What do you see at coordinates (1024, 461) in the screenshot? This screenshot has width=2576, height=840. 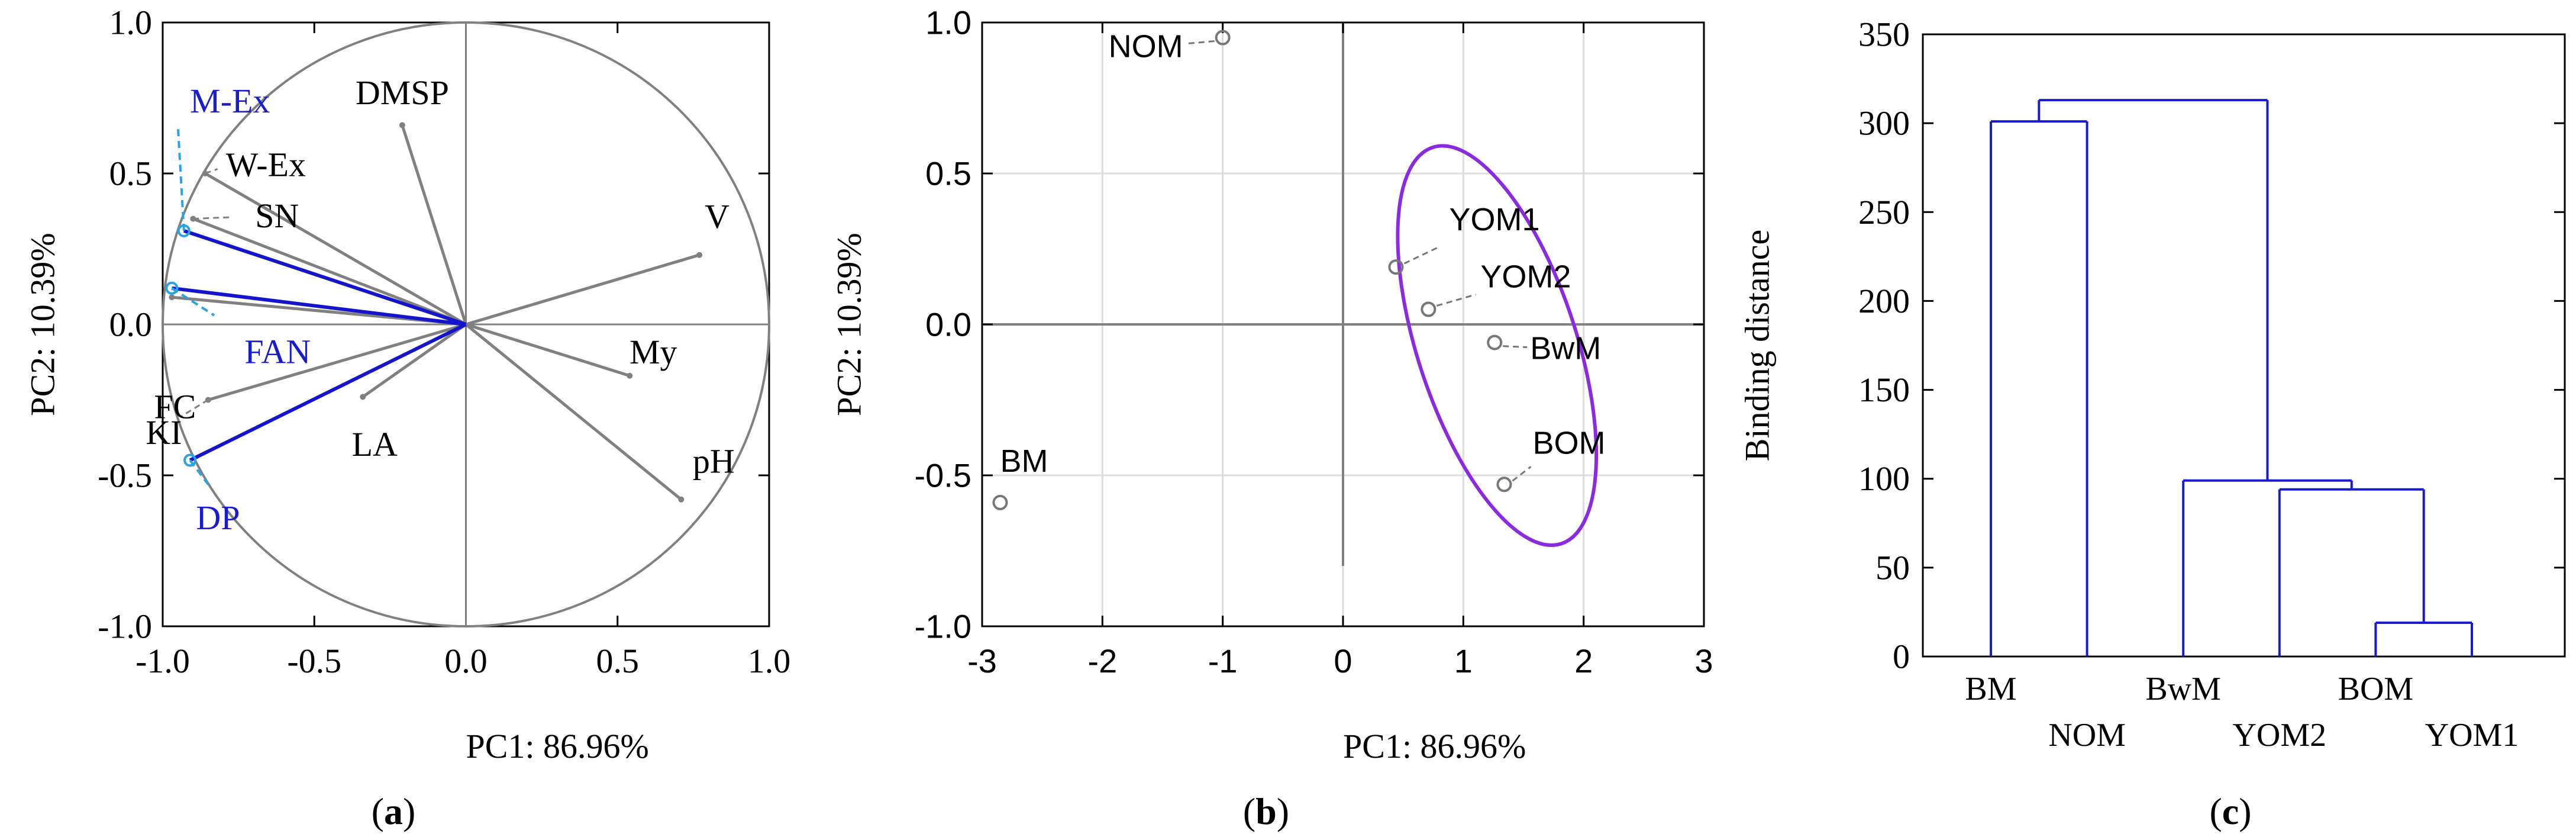 I see `score-label-bm: BM` at bounding box center [1024, 461].